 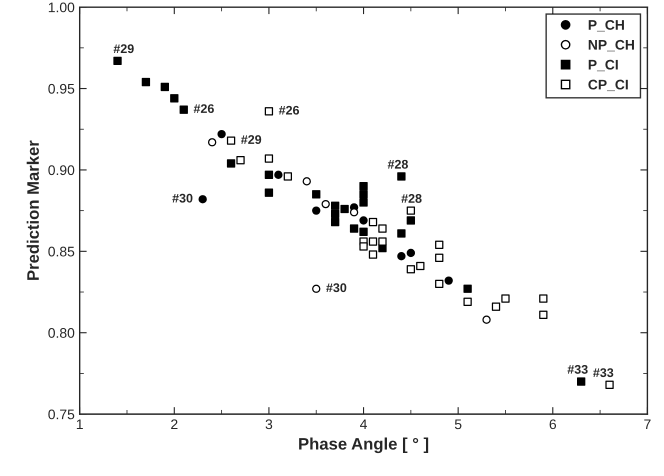 What do you see at coordinates (606, 26) in the screenshot?
I see `legend-label: P_CH` at bounding box center [606, 26].